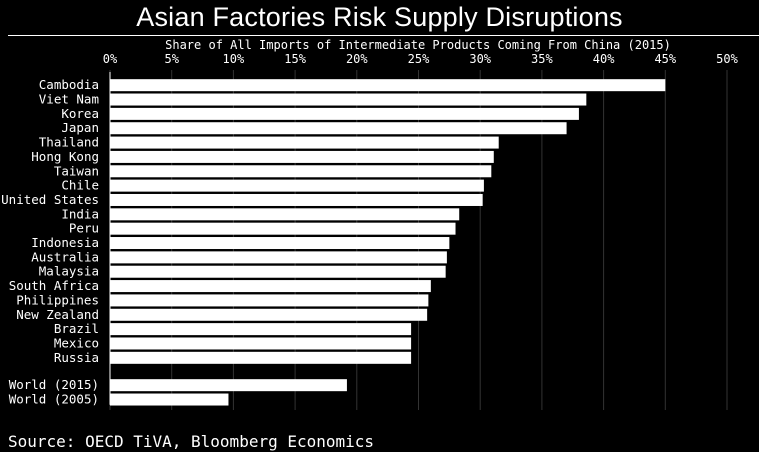 This screenshot has width=759, height=452. Describe the element at coordinates (304, 142) in the screenshot. I see `bar-thailand` at that location.